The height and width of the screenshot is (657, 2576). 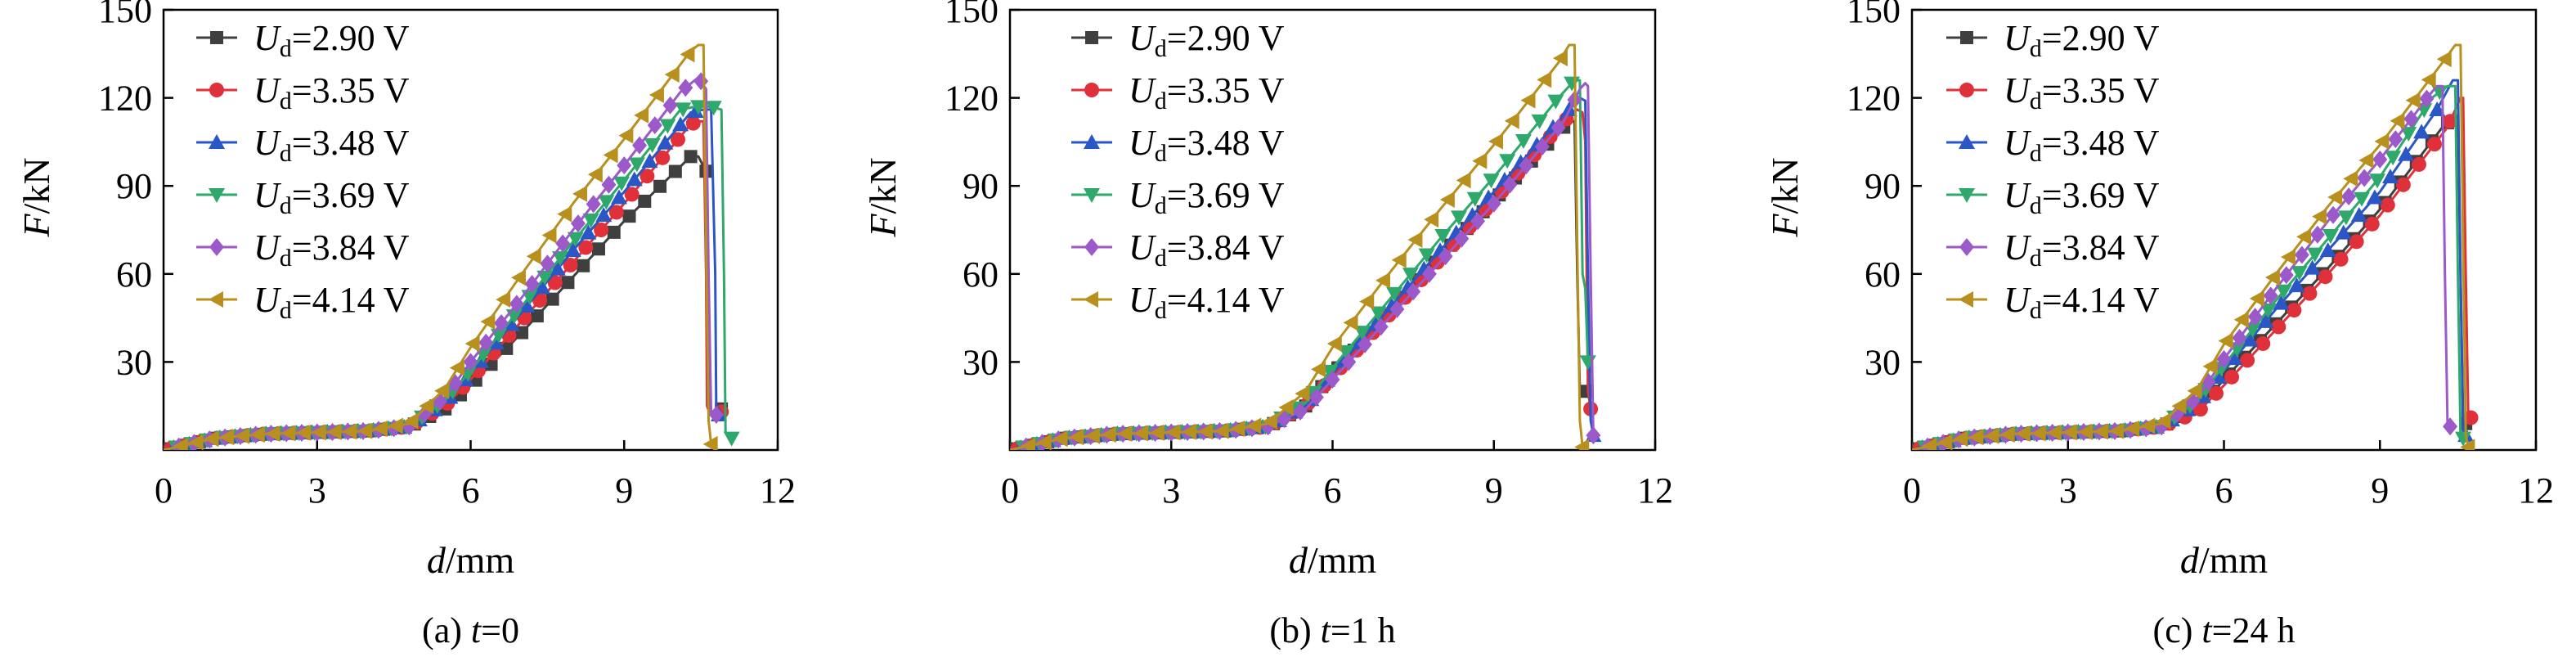 What do you see at coordinates (452, 247) in the screenshot?
I see `panel-a-series-group` at bounding box center [452, 247].